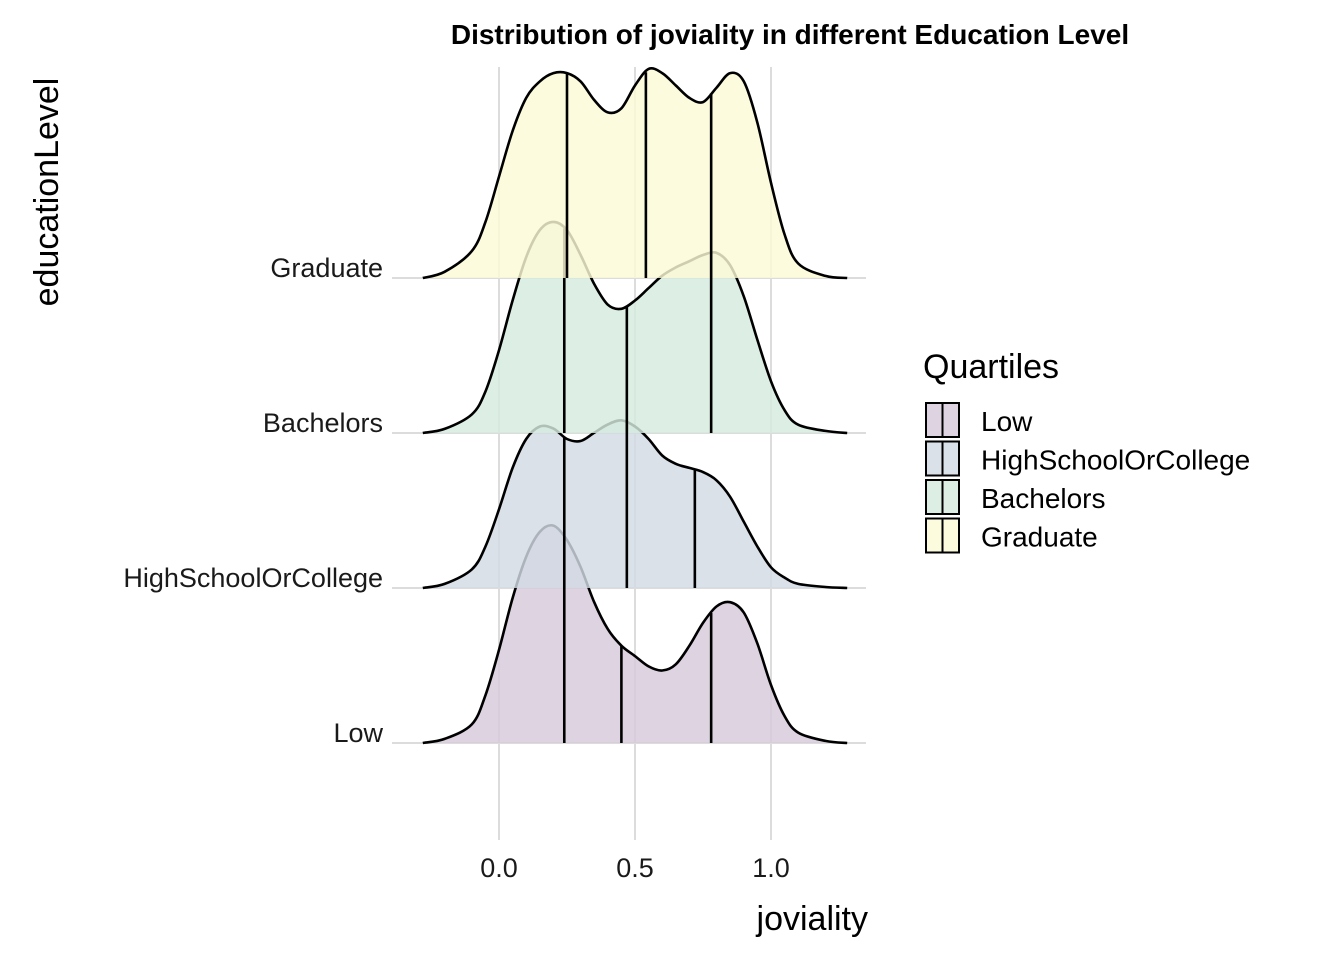  I want to click on legend-item-high-school-or-college: HighSchoolOrCollege, so click(1087, 458).